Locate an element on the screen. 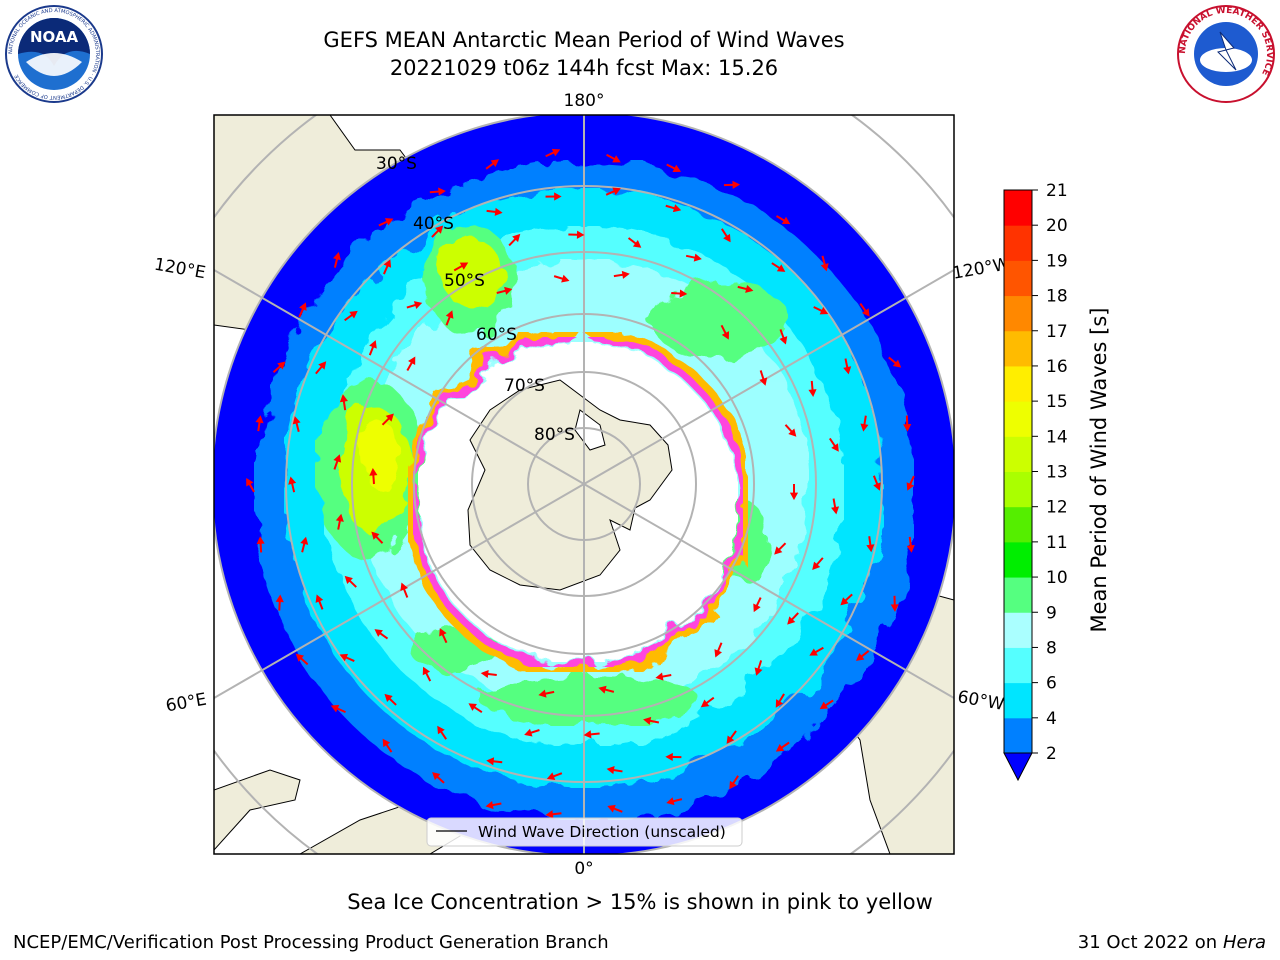 This screenshot has width=1280, height=960. colorbar-tick-label: 21 is located at coordinates (1057, 191).